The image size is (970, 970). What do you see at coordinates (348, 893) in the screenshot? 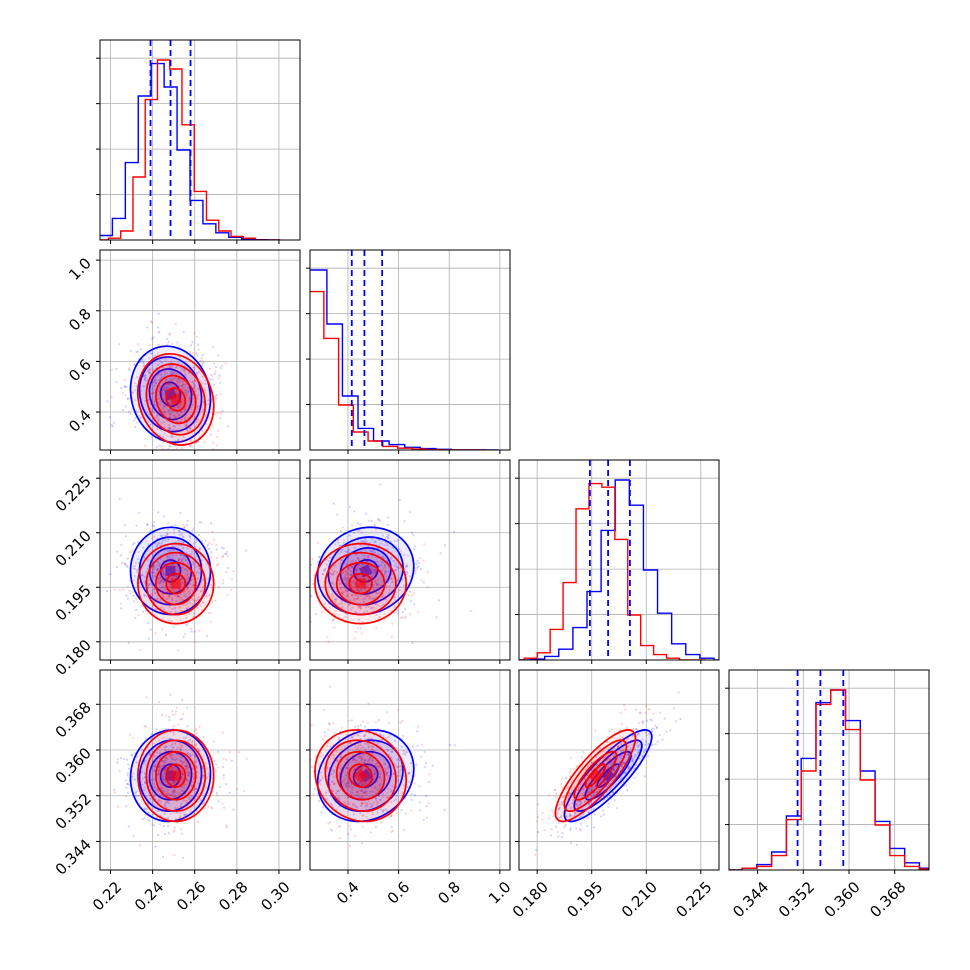
I see `x-tick-label: 0.4` at bounding box center [348, 893].